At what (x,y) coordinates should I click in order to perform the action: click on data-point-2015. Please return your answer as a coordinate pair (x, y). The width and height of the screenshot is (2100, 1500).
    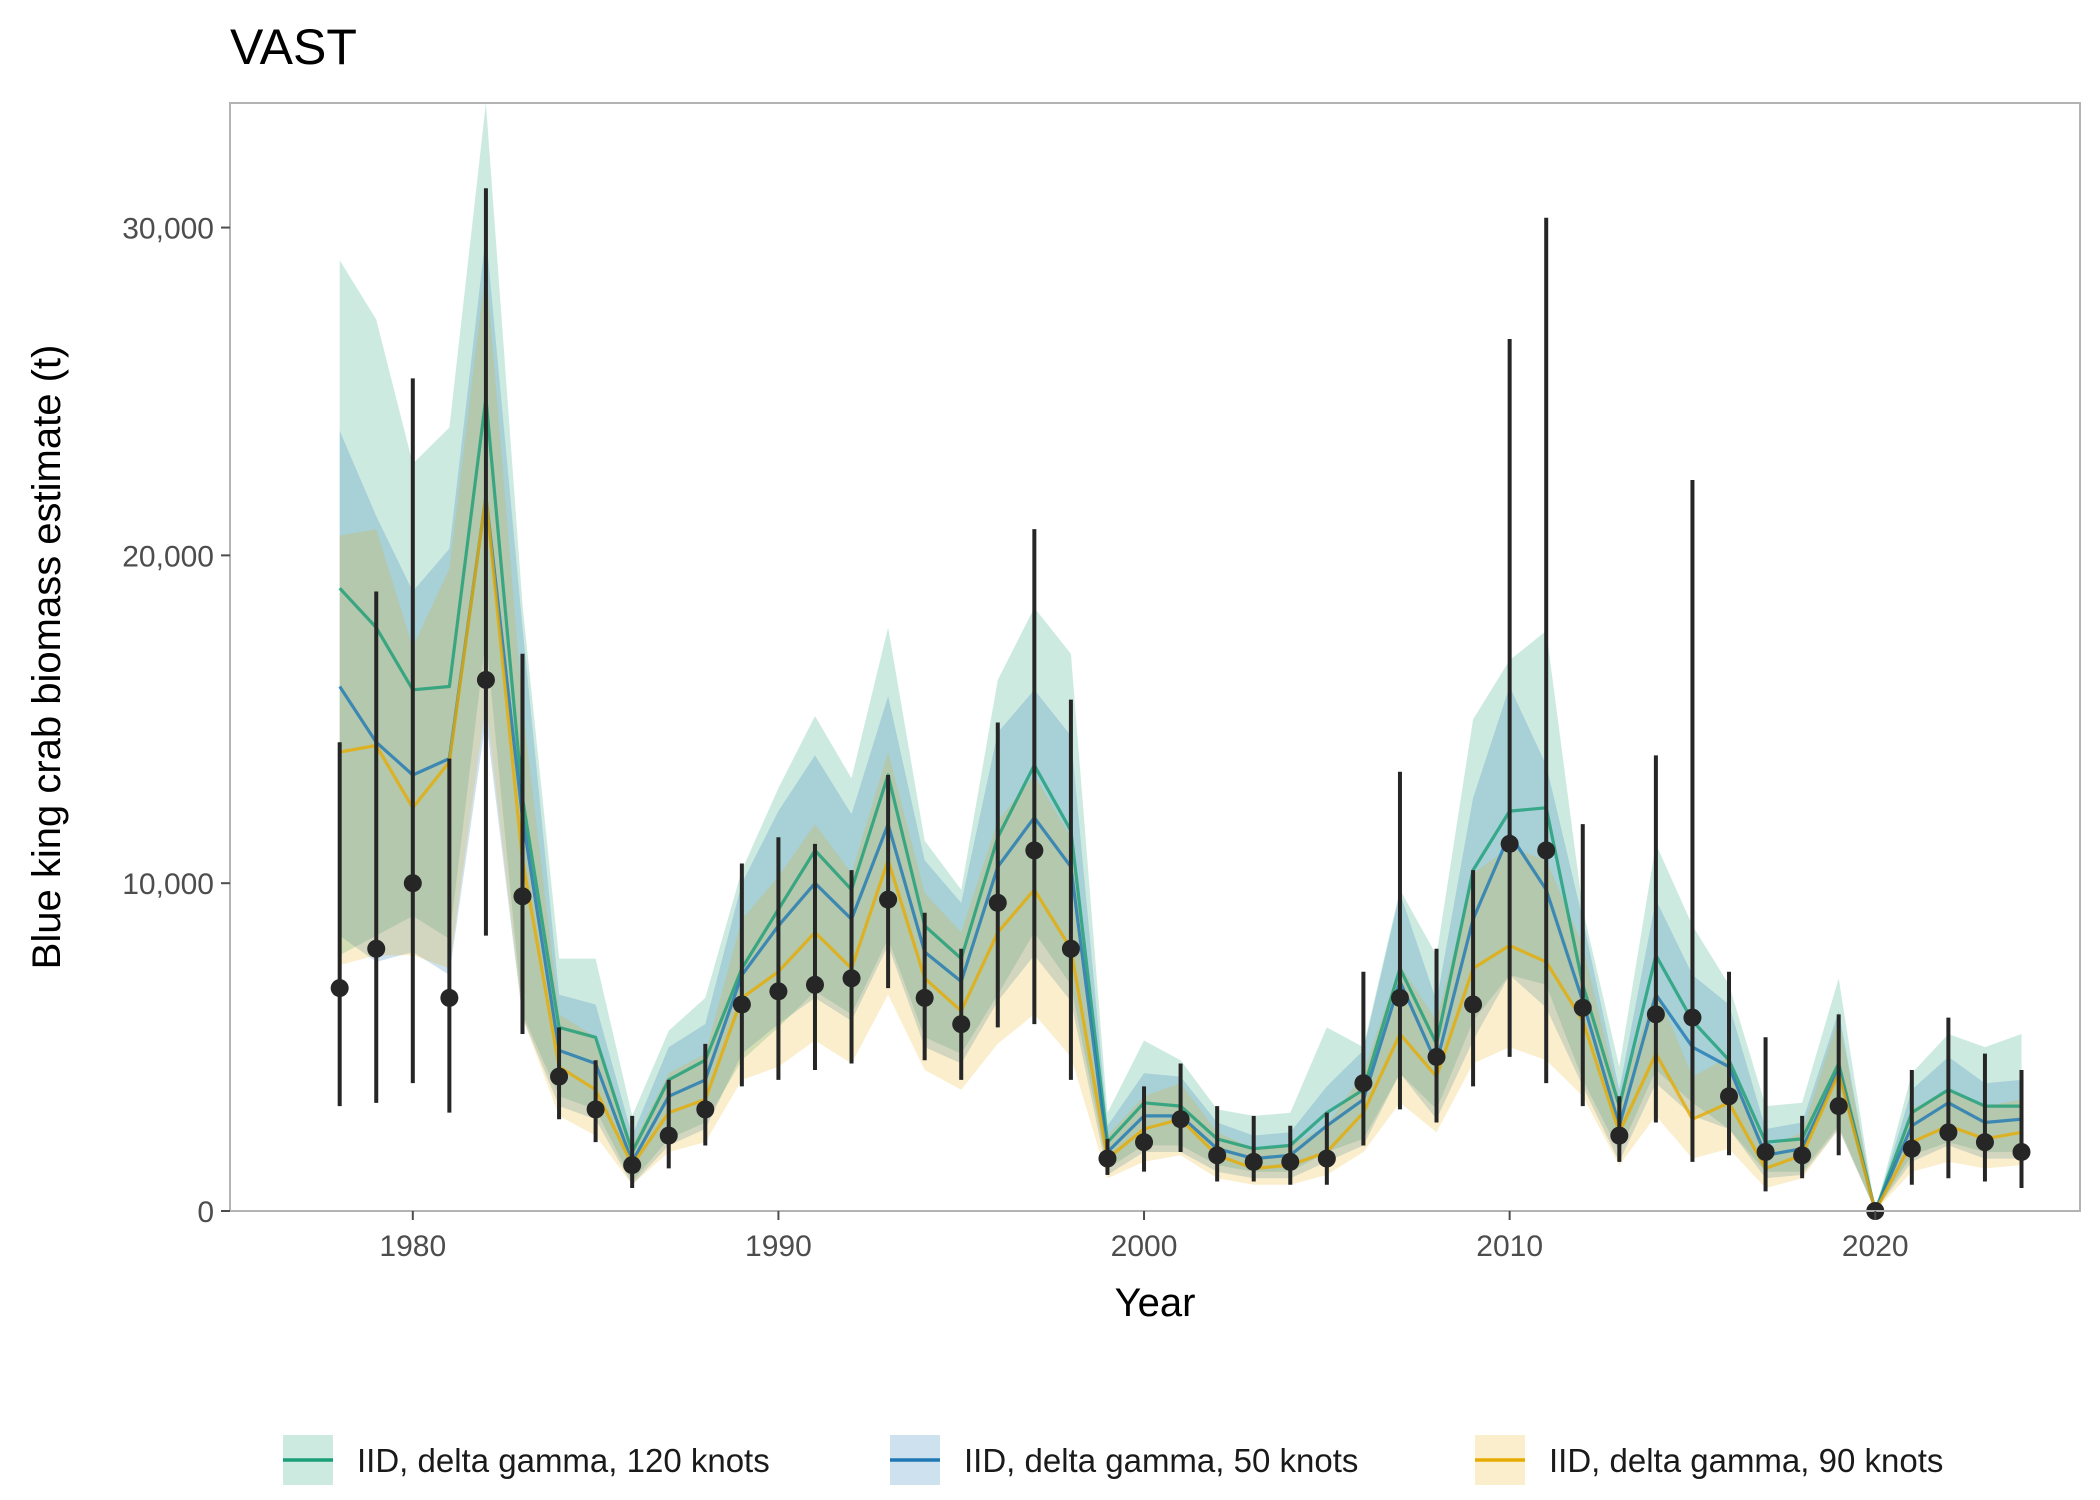
    Looking at the image, I should click on (1692, 1017).